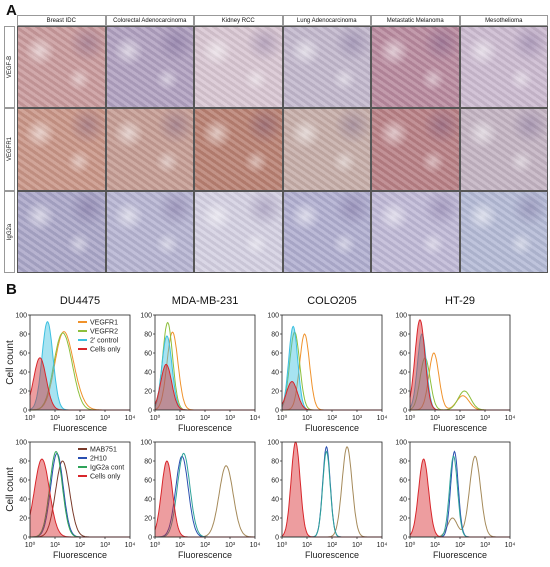  I want to click on row-header: IgG2a, so click(9, 231).